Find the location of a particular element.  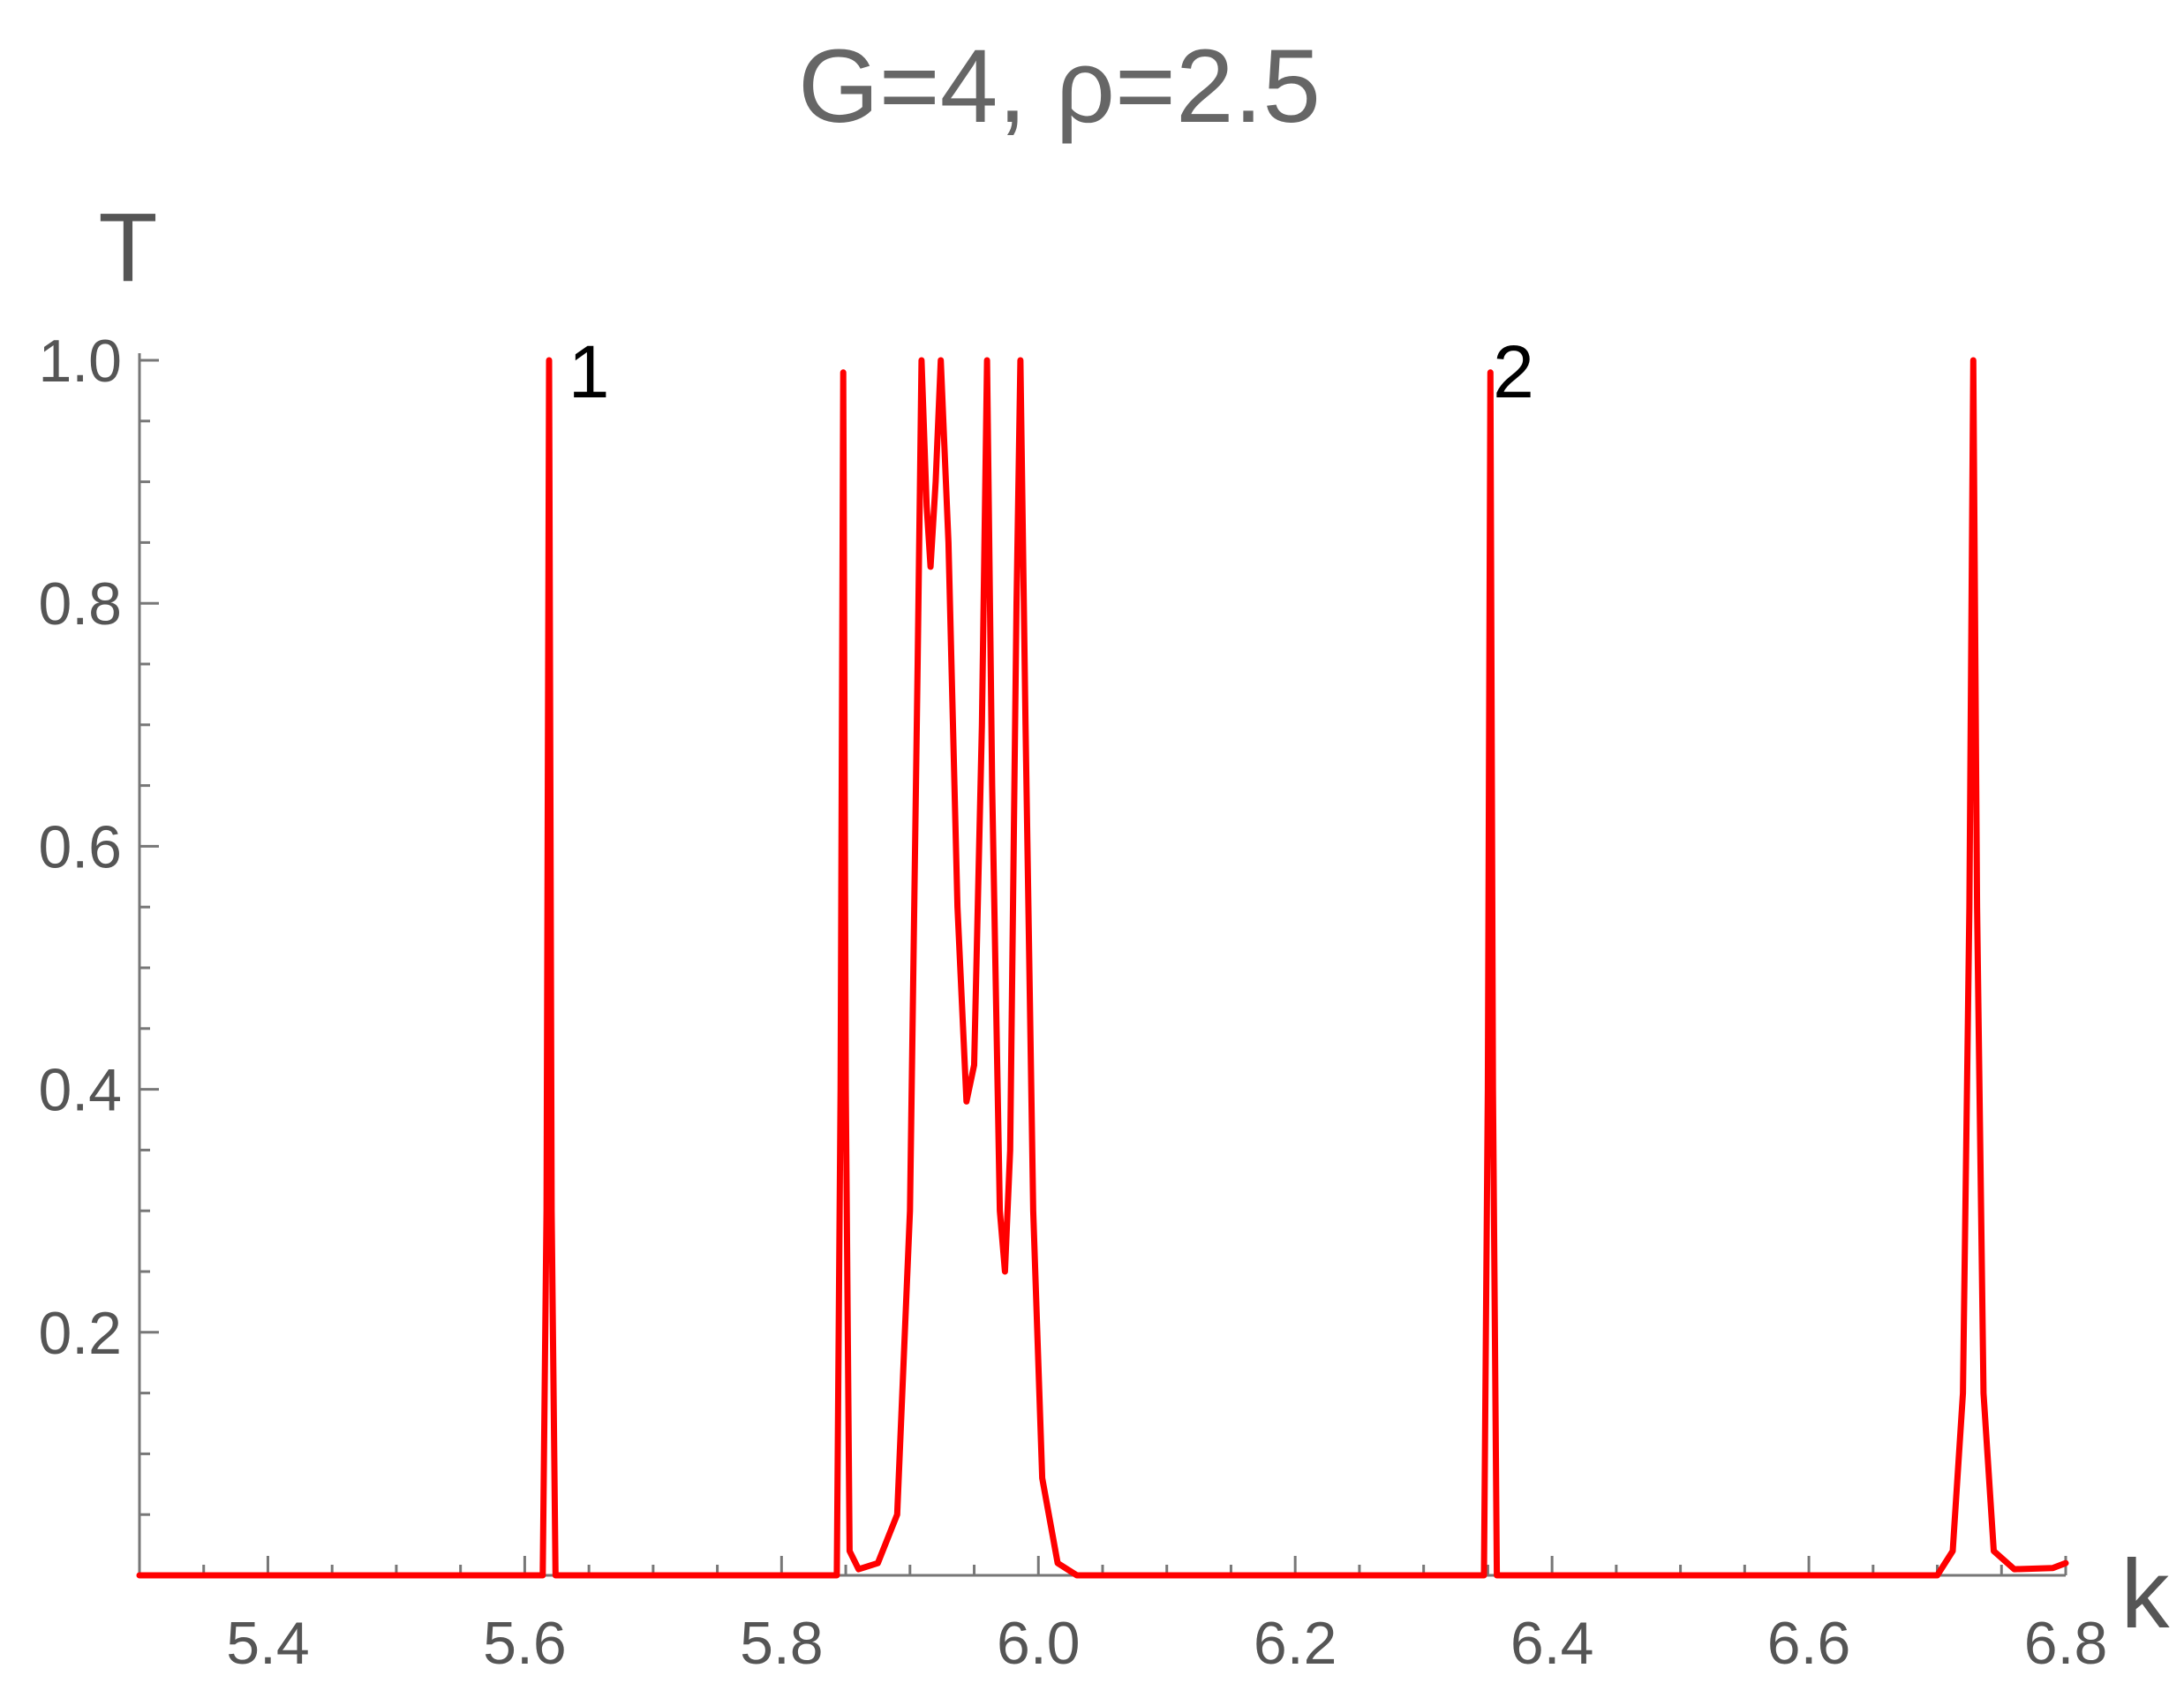

y-axis-label: T is located at coordinates (127, 247).